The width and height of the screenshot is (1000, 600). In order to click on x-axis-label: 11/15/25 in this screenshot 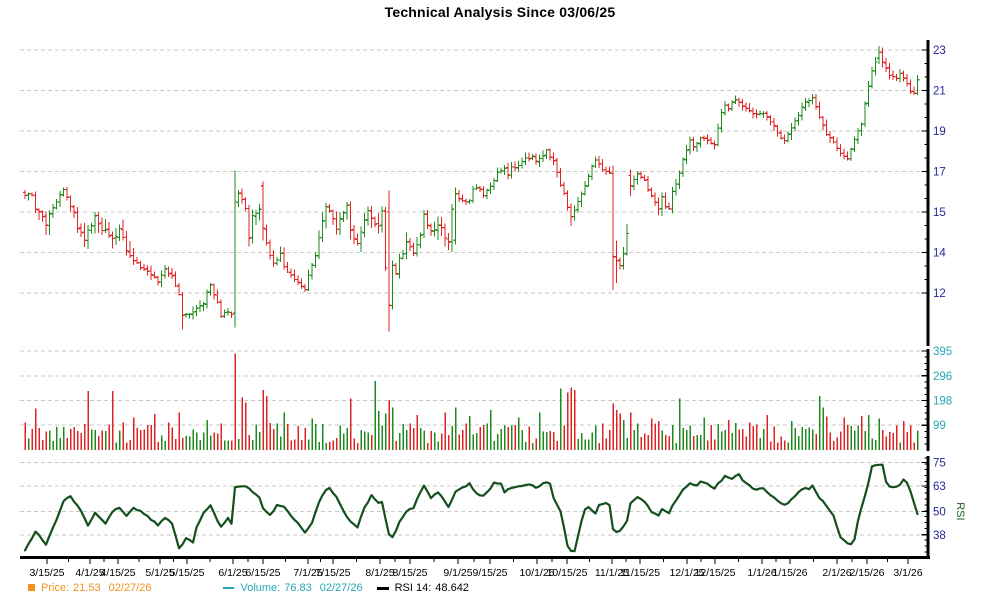, I will do `click(640, 573)`.